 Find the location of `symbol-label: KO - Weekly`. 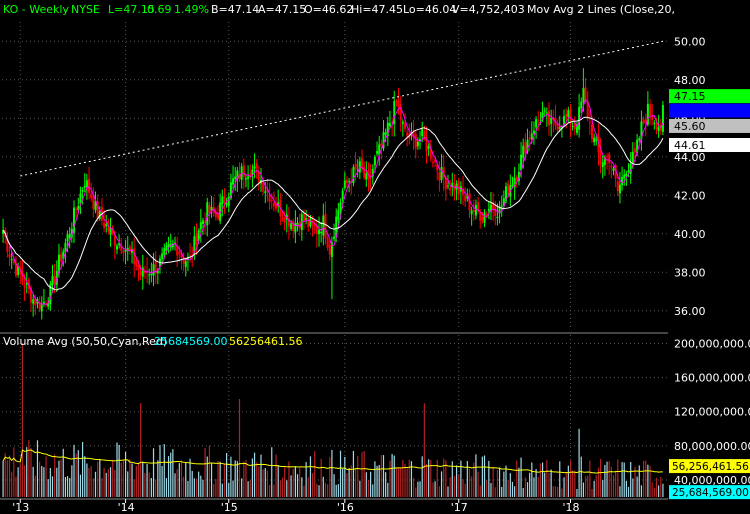

symbol-label: KO - Weekly is located at coordinates (36, 9).